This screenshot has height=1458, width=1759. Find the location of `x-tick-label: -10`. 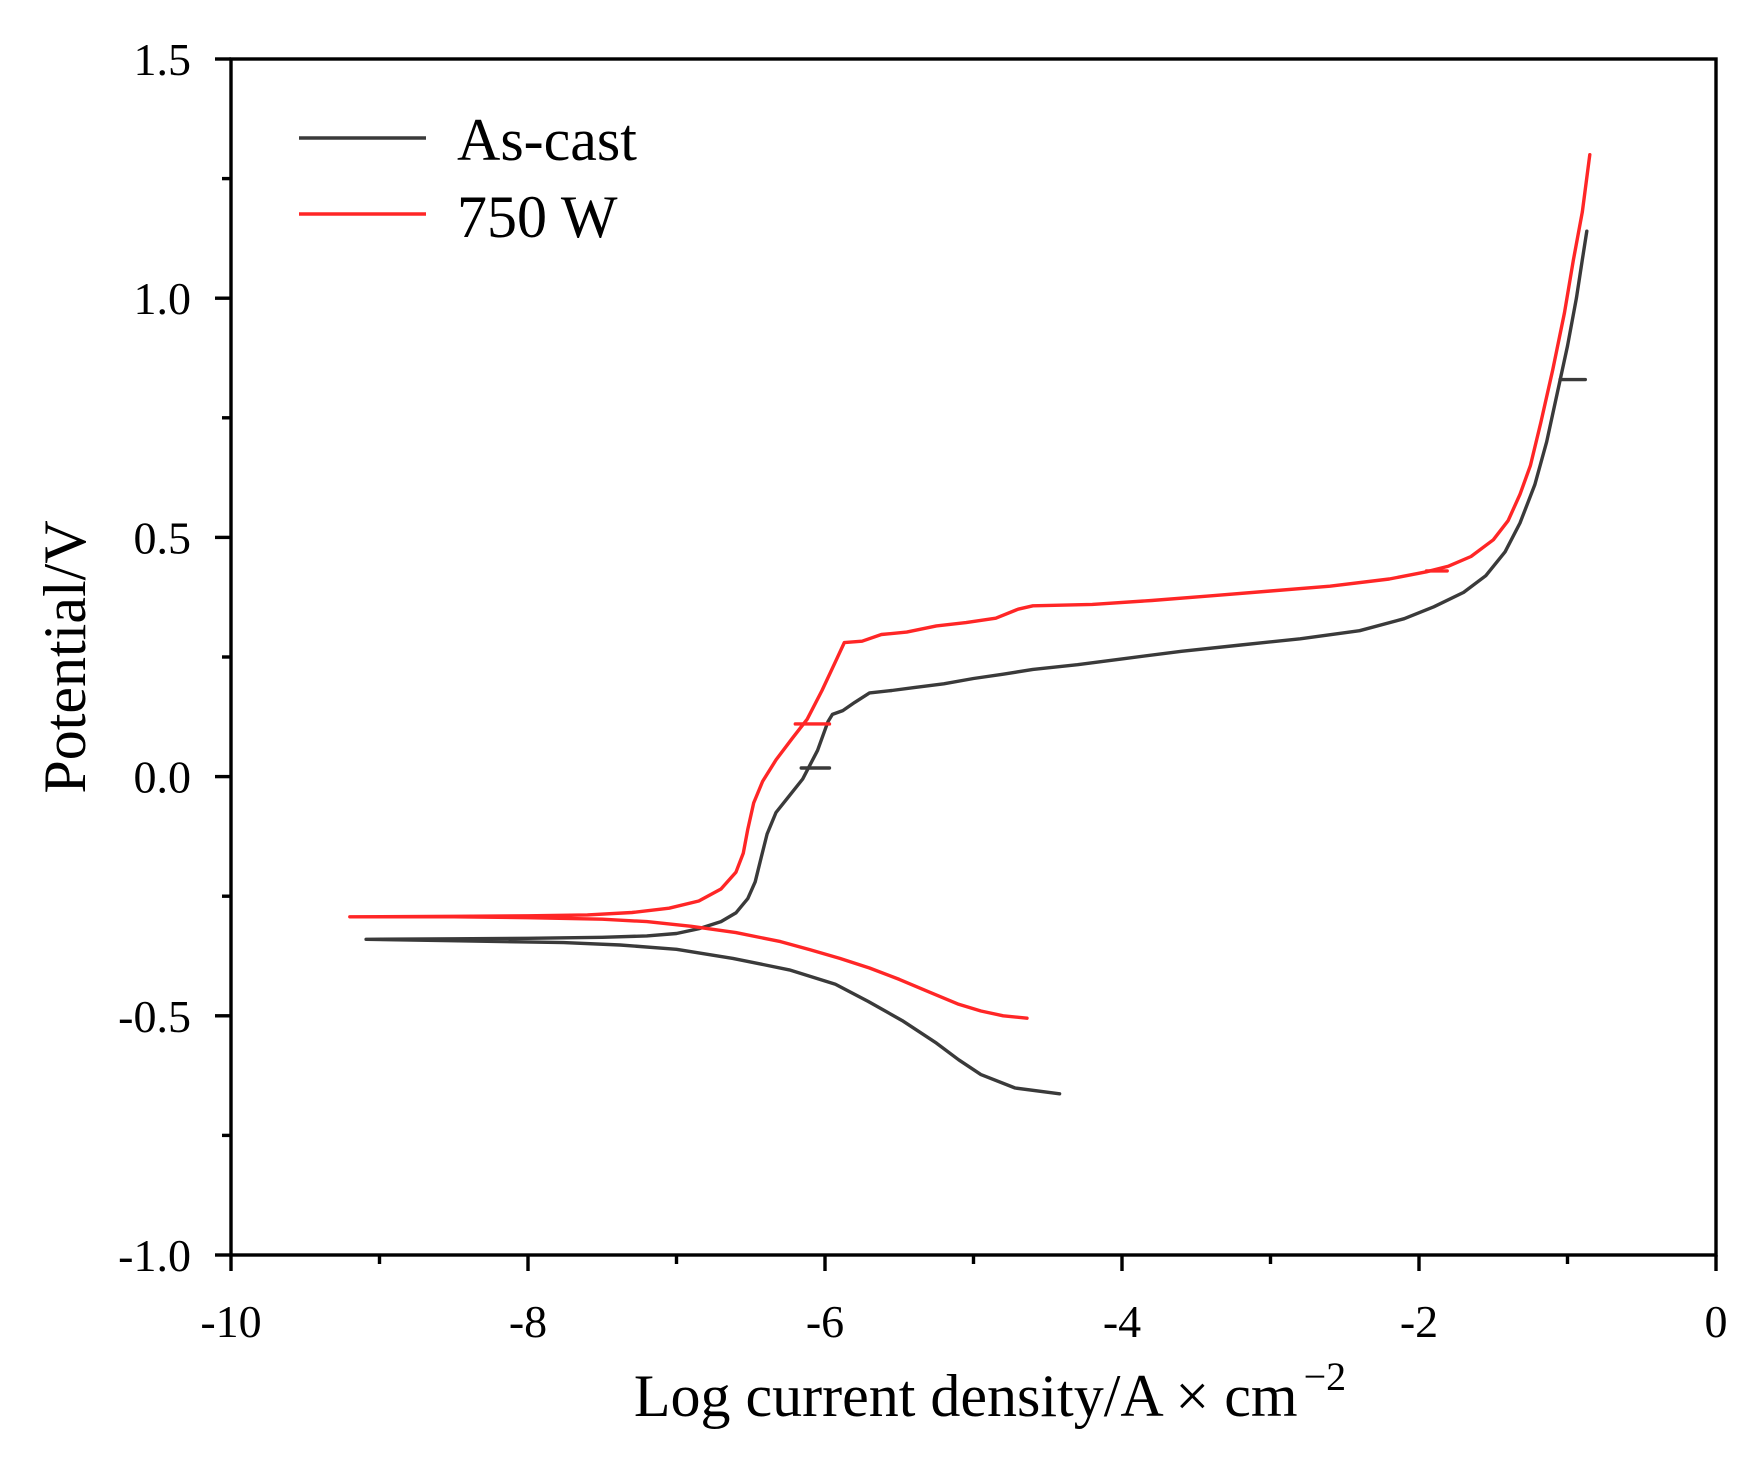

x-tick-label: -10 is located at coordinates (230, 1321).